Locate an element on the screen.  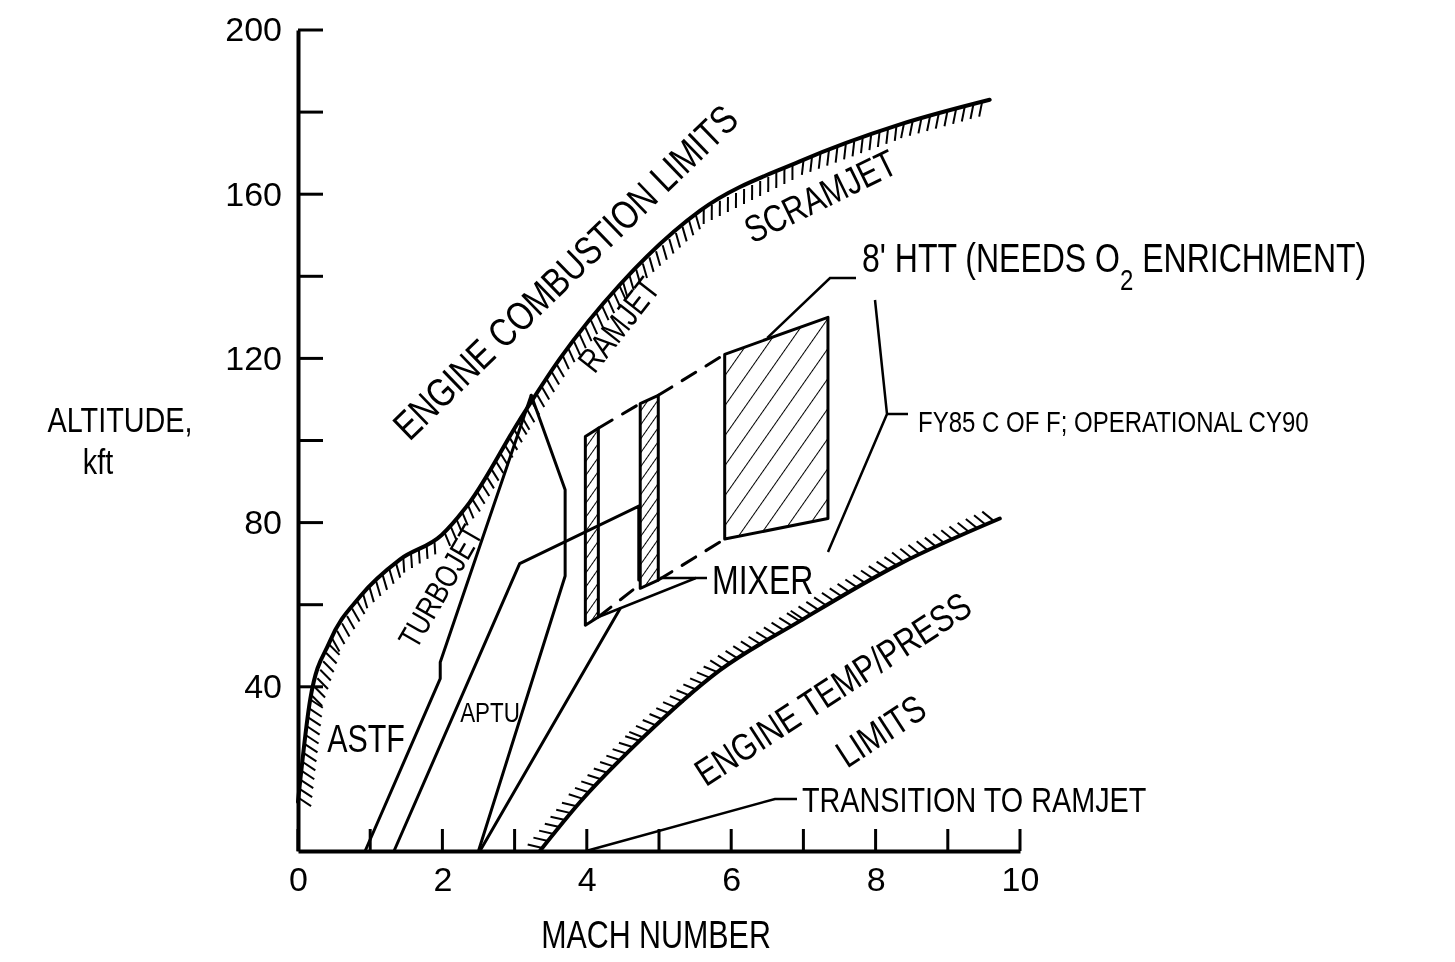
annotation: APTU is located at coordinates (490, 712).